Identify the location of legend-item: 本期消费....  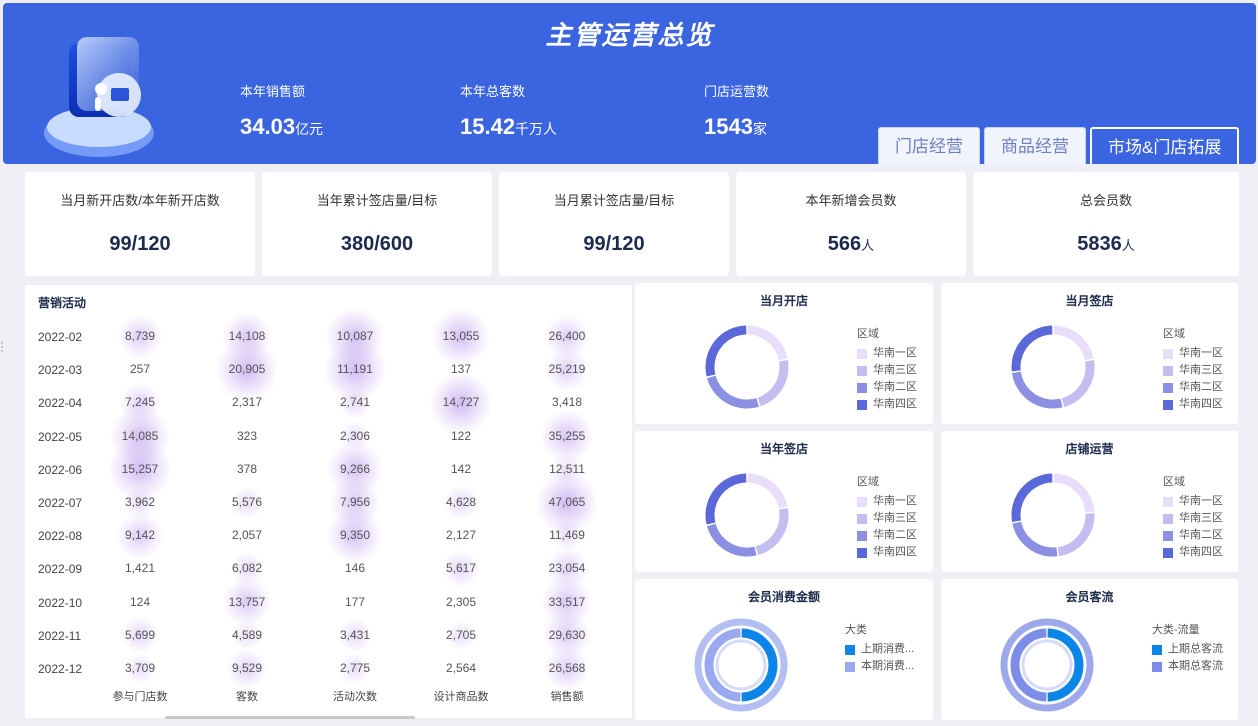
(879, 666).